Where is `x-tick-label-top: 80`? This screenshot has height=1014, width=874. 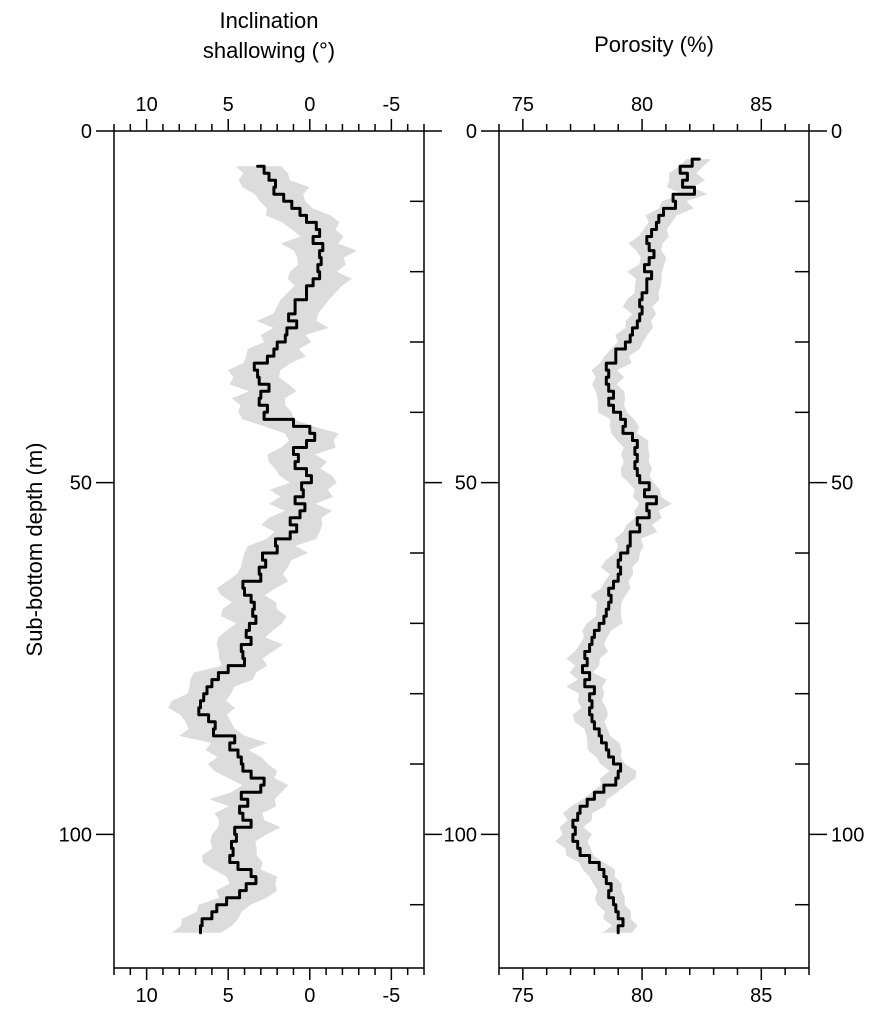
x-tick-label-top: 80 is located at coordinates (642, 105).